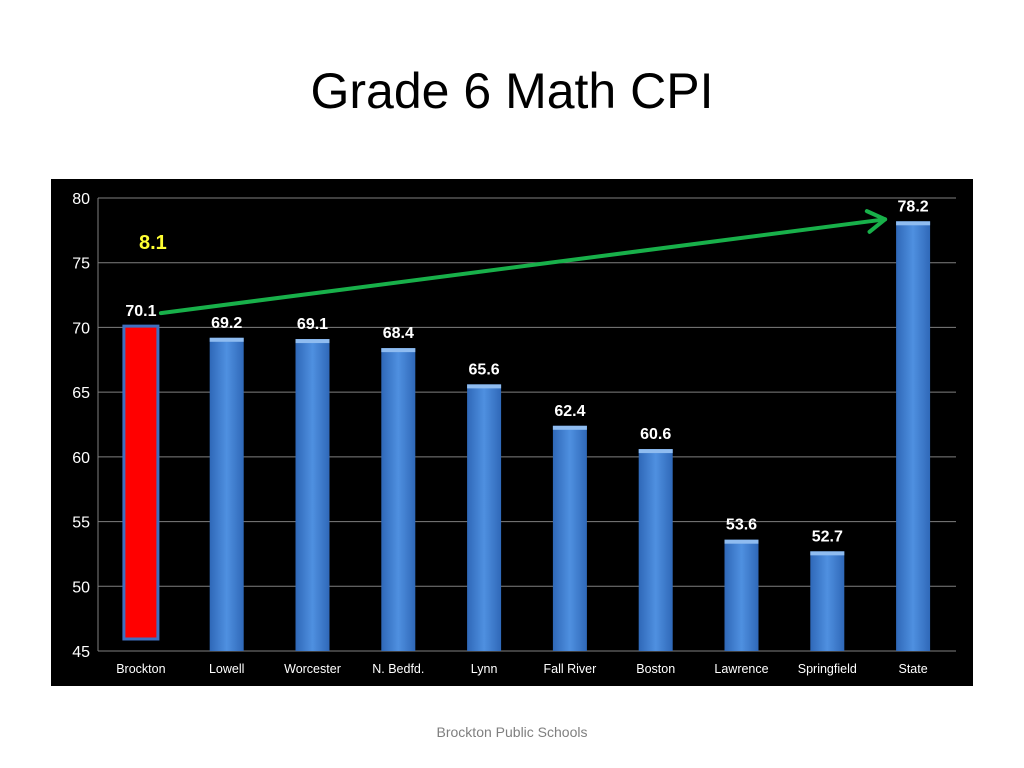 This screenshot has width=1024, height=768. I want to click on y-tick-label: 45, so click(81, 652).